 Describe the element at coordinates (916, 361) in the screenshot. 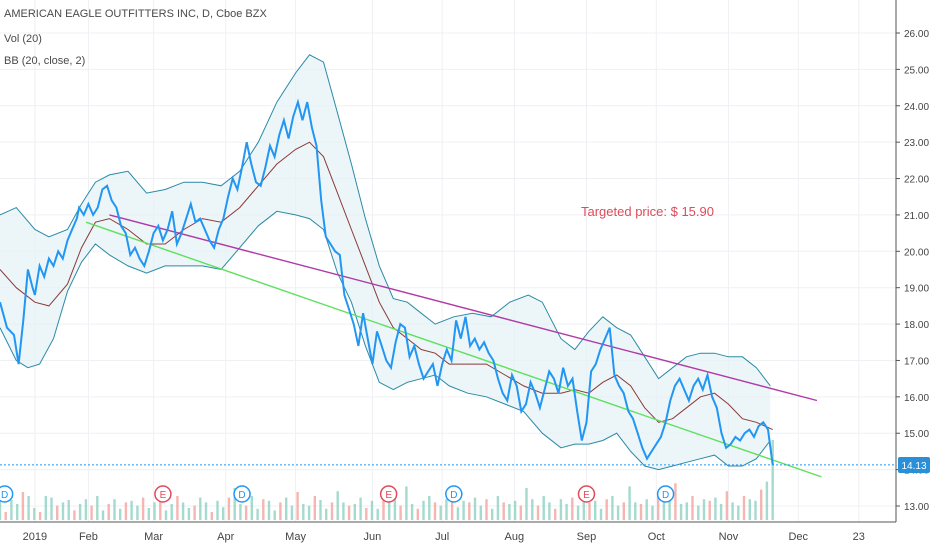

I see `y-tick-label: 17.00` at that location.